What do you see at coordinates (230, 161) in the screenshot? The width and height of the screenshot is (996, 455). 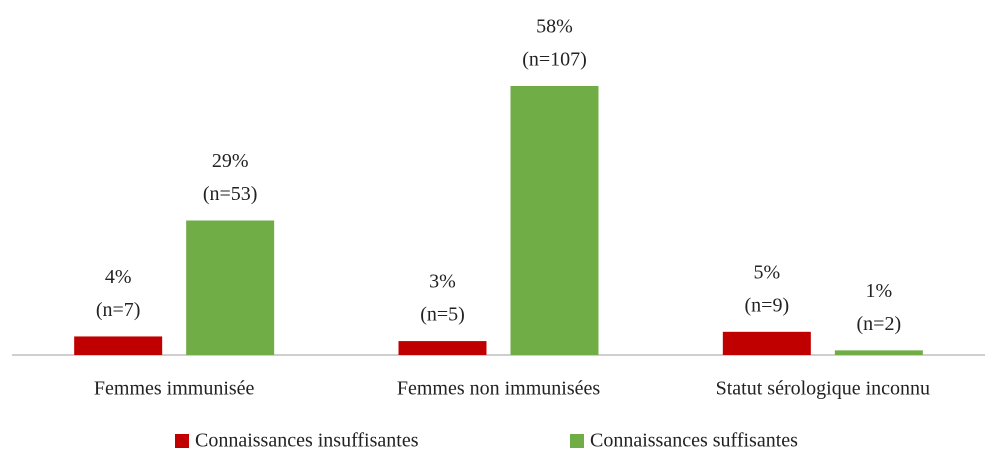 I see `value-label: 29%` at bounding box center [230, 161].